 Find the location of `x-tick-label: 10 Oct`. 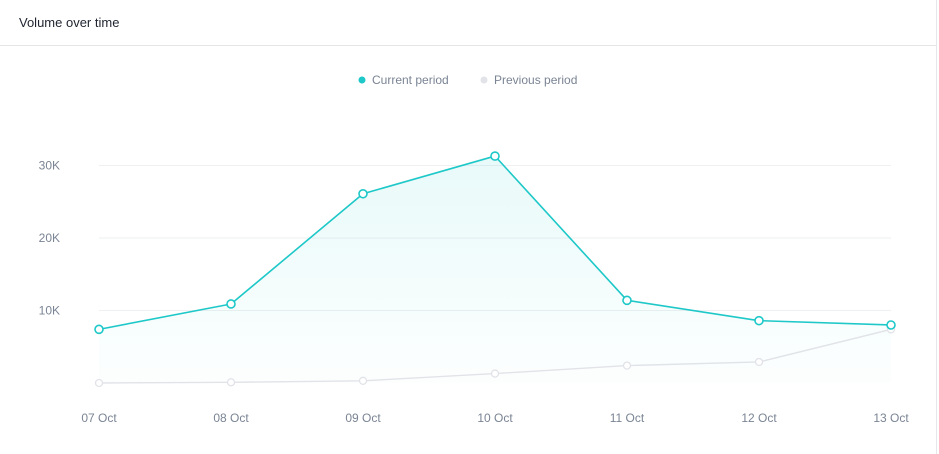

x-tick-label: 10 Oct is located at coordinates (495, 418).